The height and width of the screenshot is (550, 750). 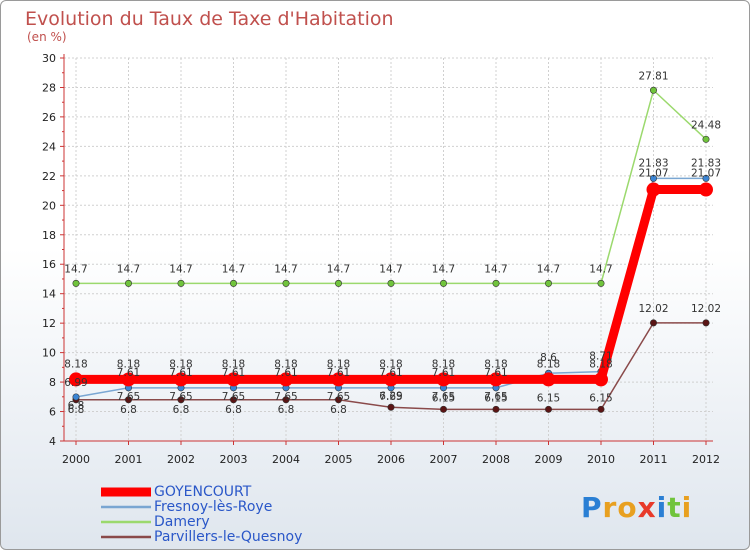 I want to click on logo-letter: r, so click(x=610, y=507).